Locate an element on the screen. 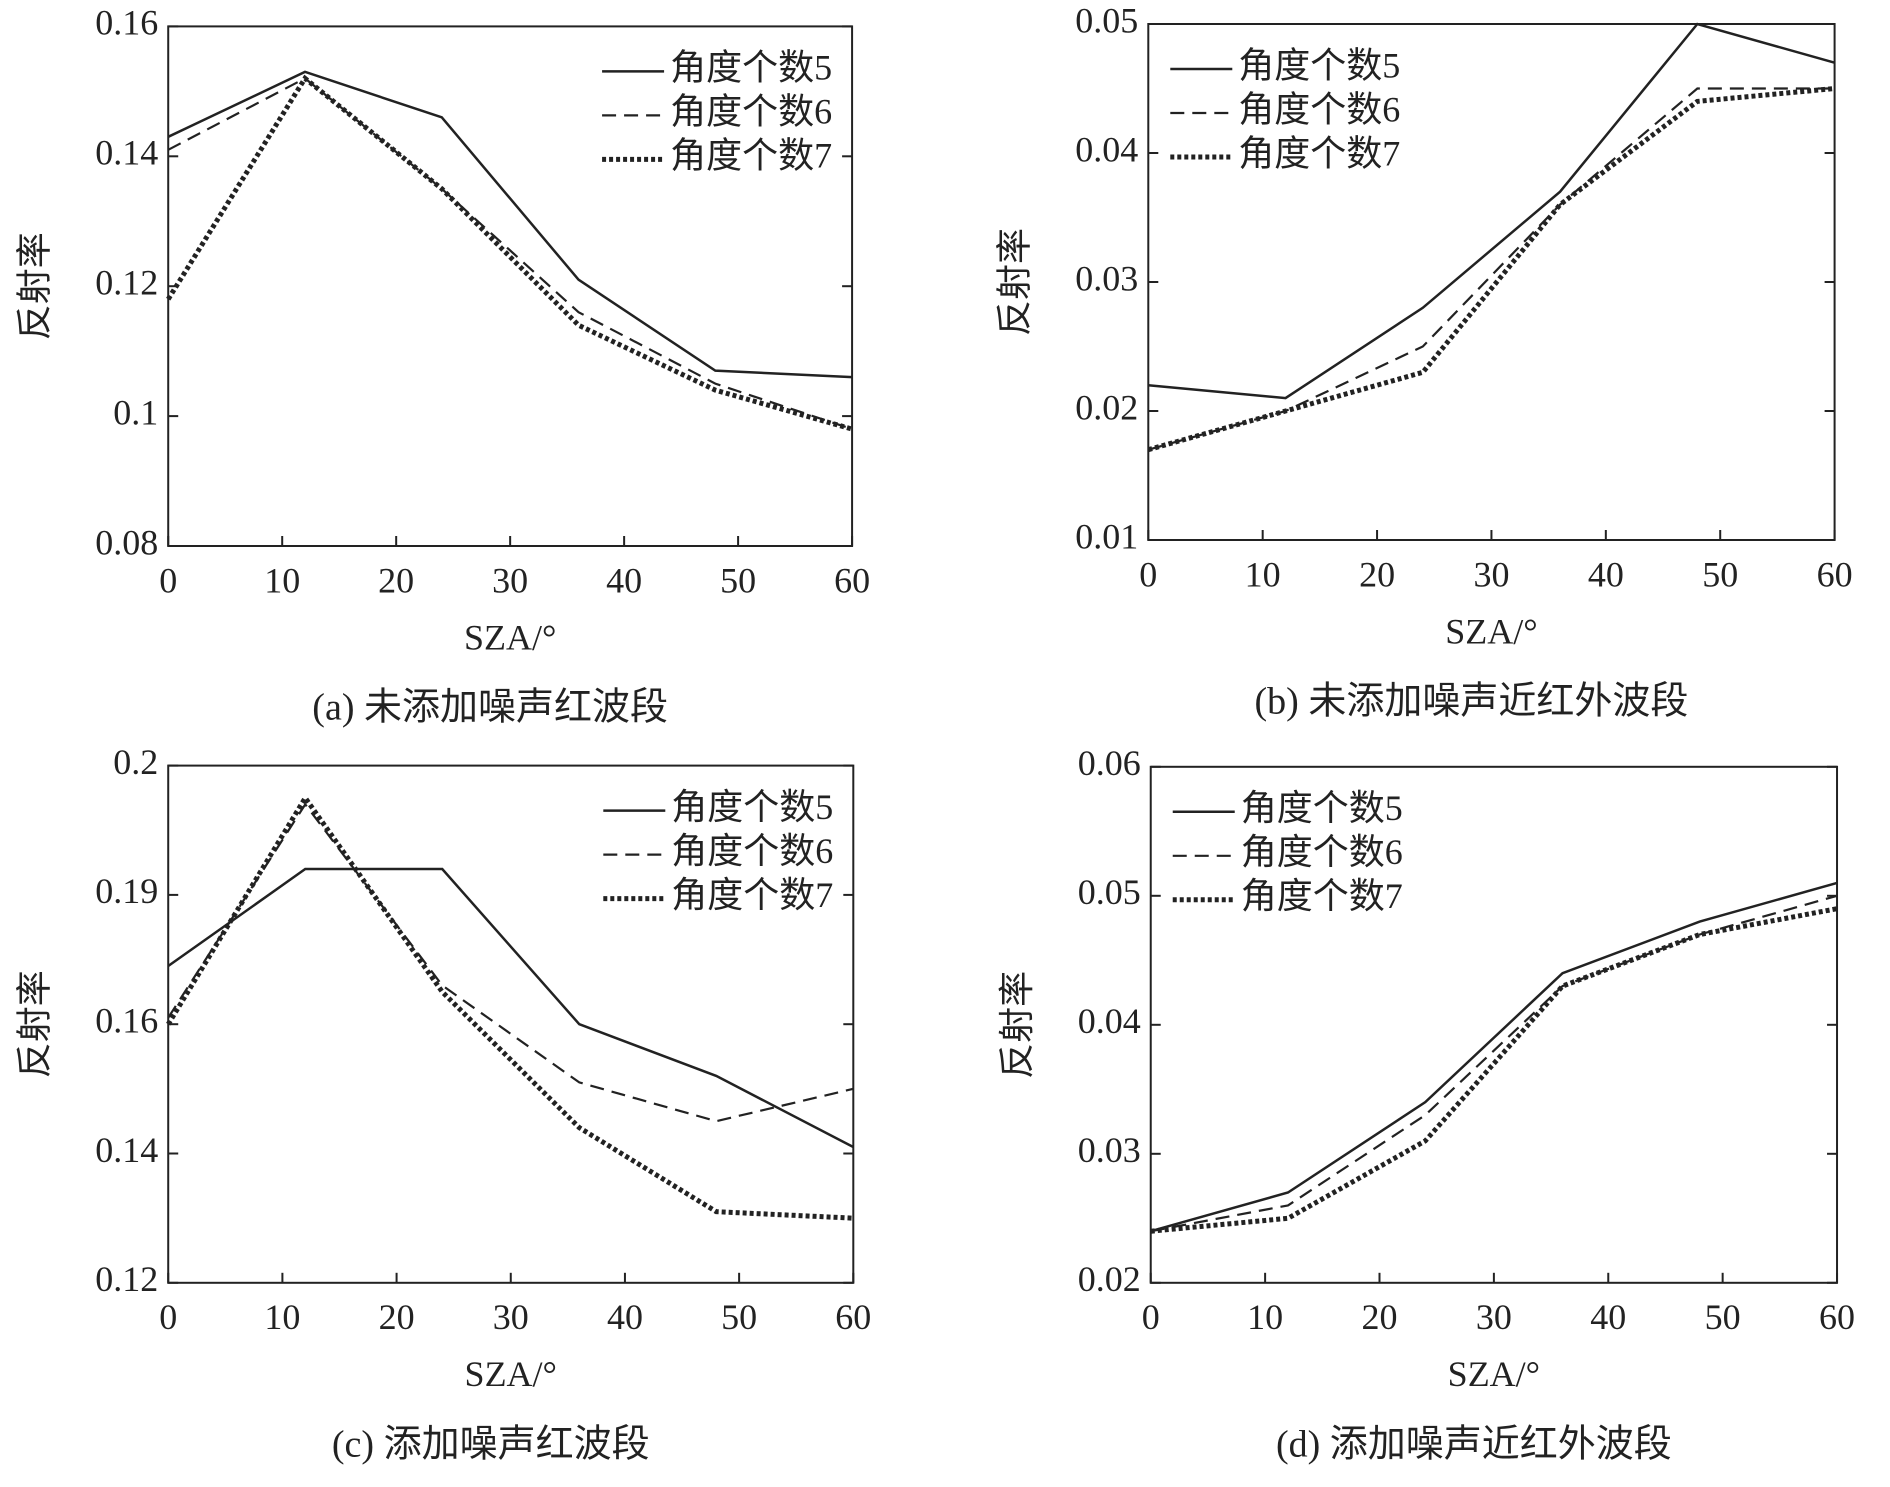  y-tick-label: 0.01 is located at coordinates (1106, 536).